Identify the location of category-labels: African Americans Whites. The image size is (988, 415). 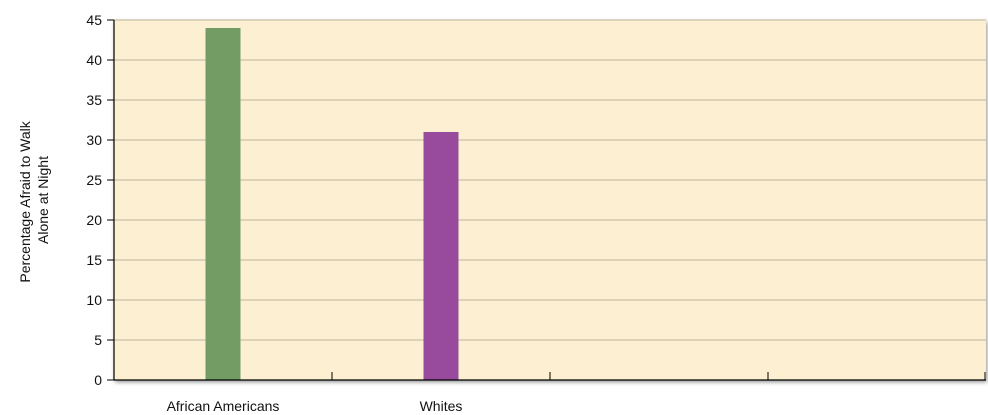
(315, 406).